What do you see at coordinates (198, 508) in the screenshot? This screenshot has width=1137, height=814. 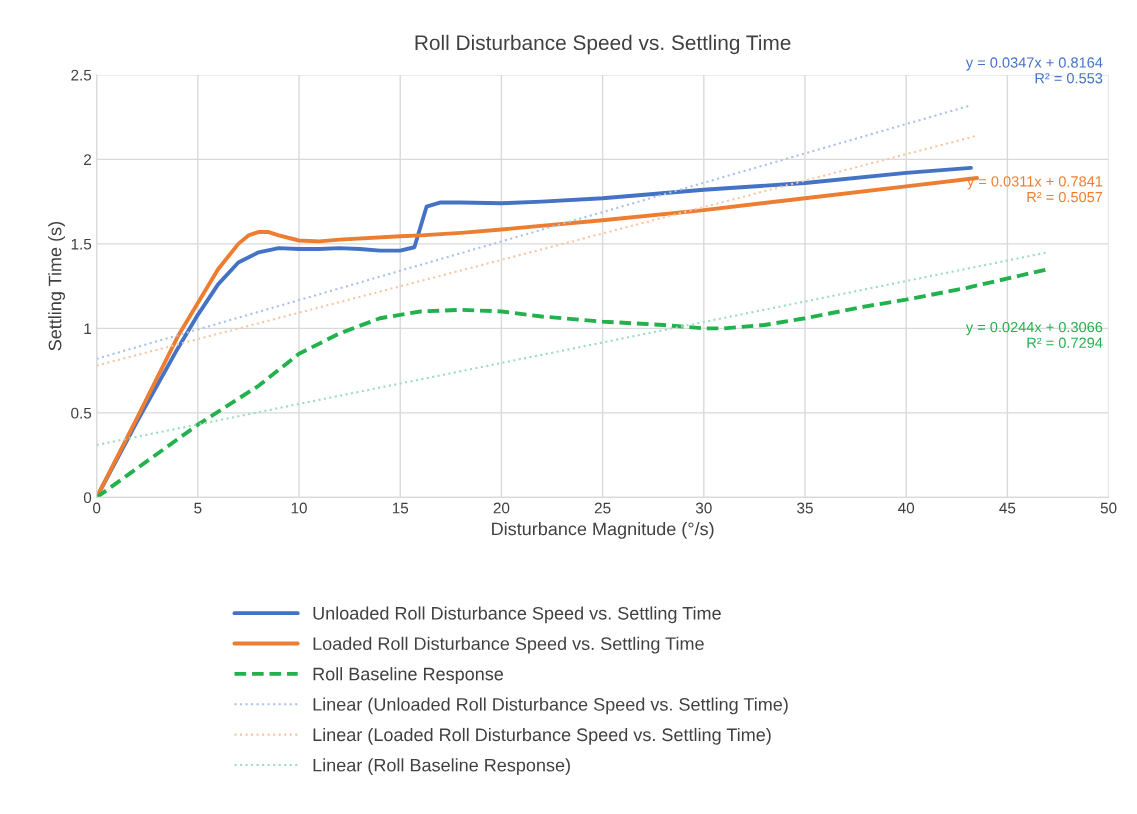 I see `x-tick-label: 5` at bounding box center [198, 508].